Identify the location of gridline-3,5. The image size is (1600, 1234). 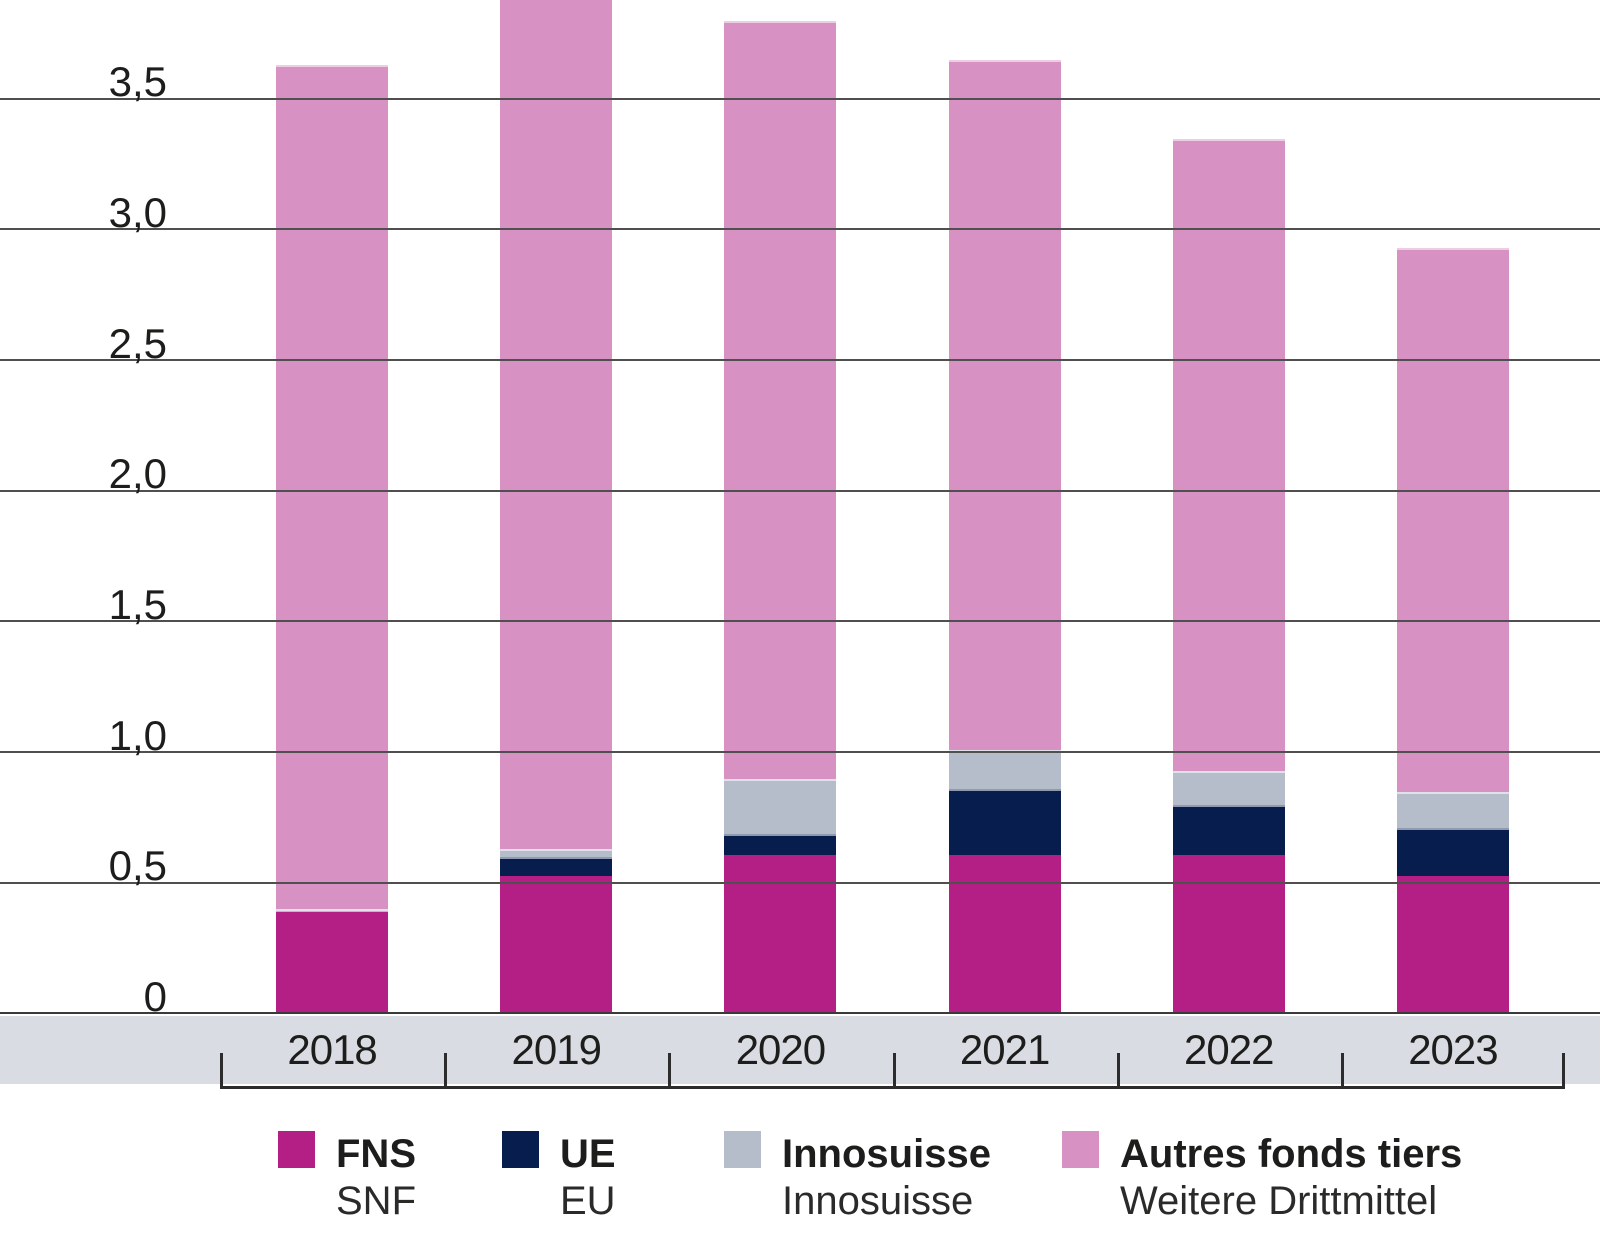
(800, 98).